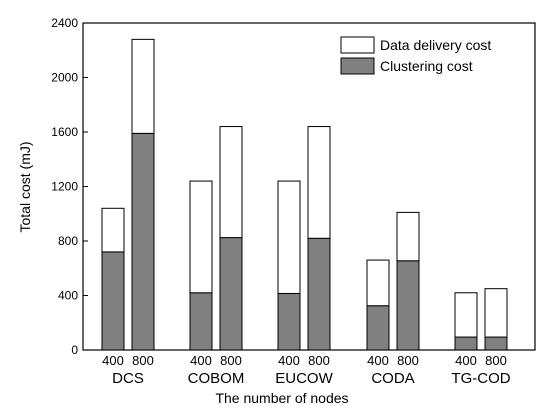 Image resolution: width=550 pixels, height=417 pixels. Describe the element at coordinates (281, 398) in the screenshot. I see `x-axis-title: The number of nodes` at that location.